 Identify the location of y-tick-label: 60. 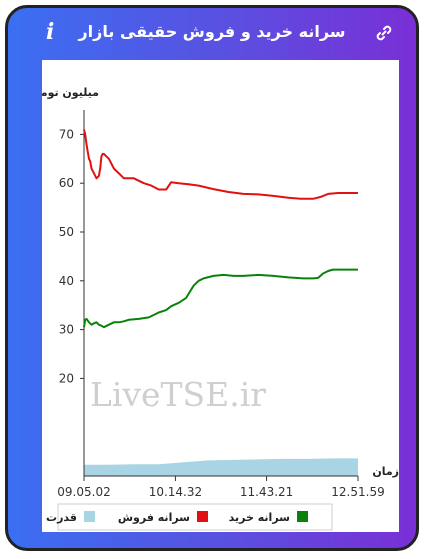
(66, 183).